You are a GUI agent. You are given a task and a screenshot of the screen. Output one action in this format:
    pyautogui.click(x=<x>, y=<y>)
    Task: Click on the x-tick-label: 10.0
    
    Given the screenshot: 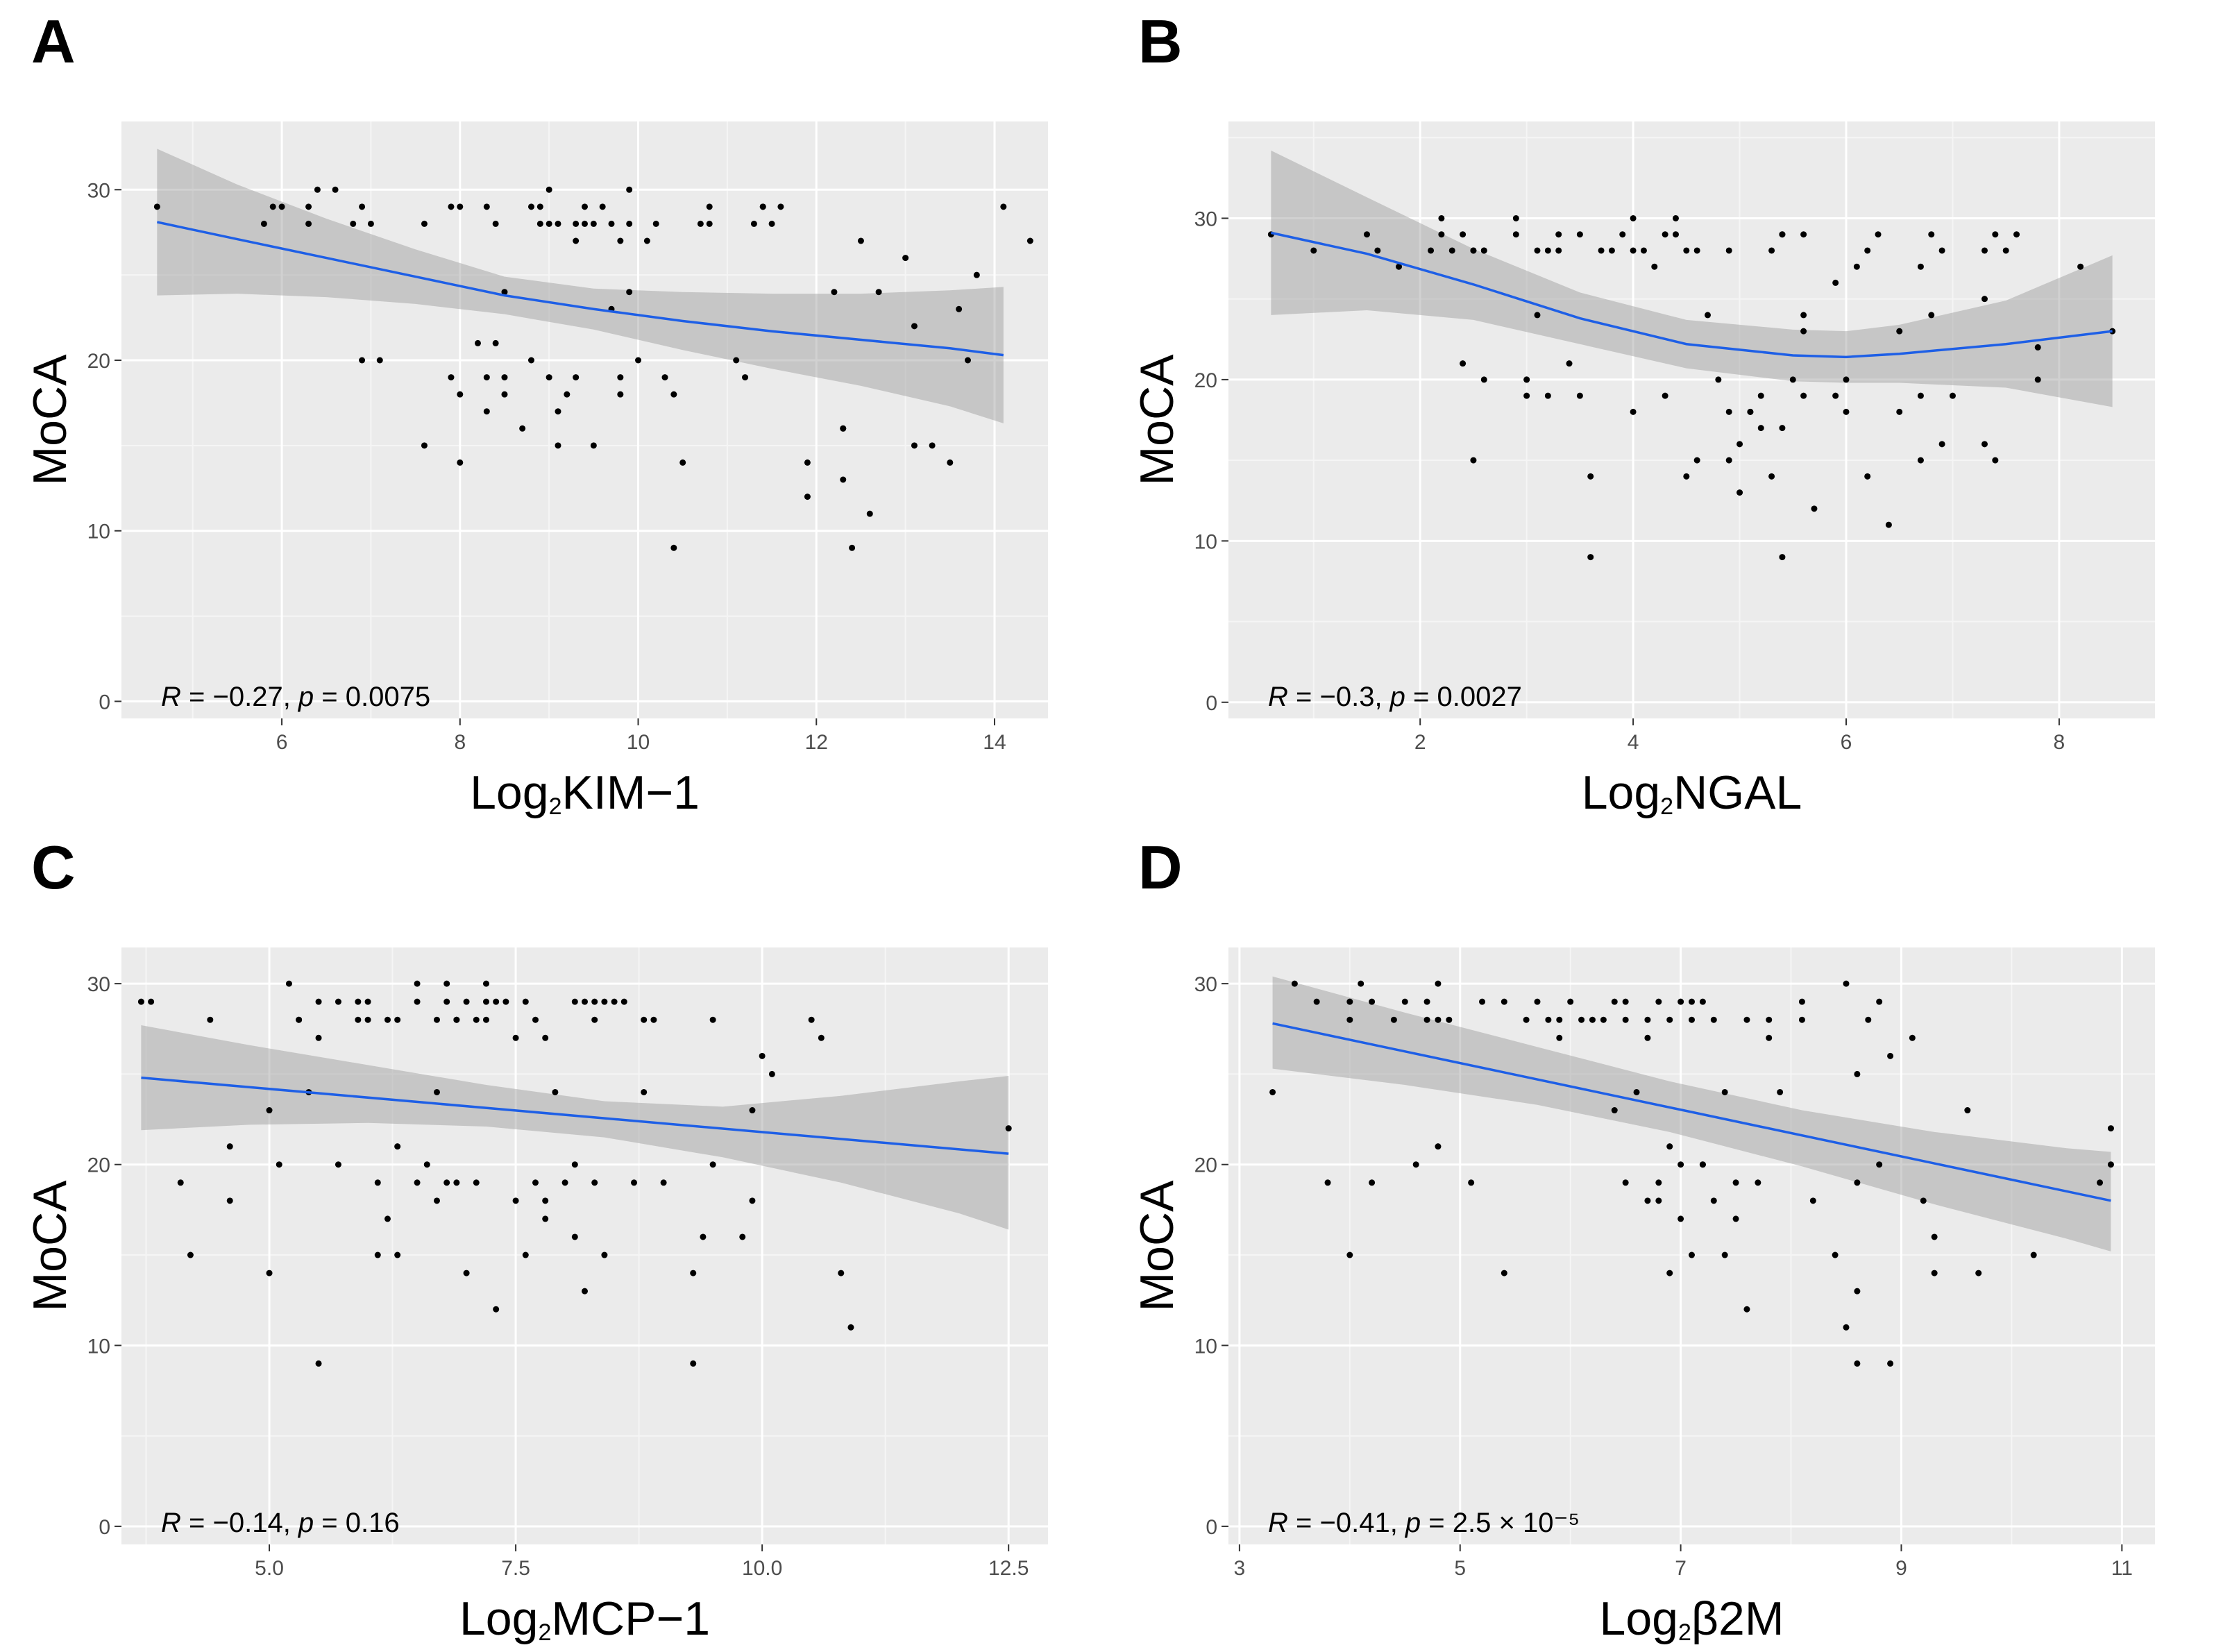 What is the action you would take?
    pyautogui.click(x=762, y=1568)
    